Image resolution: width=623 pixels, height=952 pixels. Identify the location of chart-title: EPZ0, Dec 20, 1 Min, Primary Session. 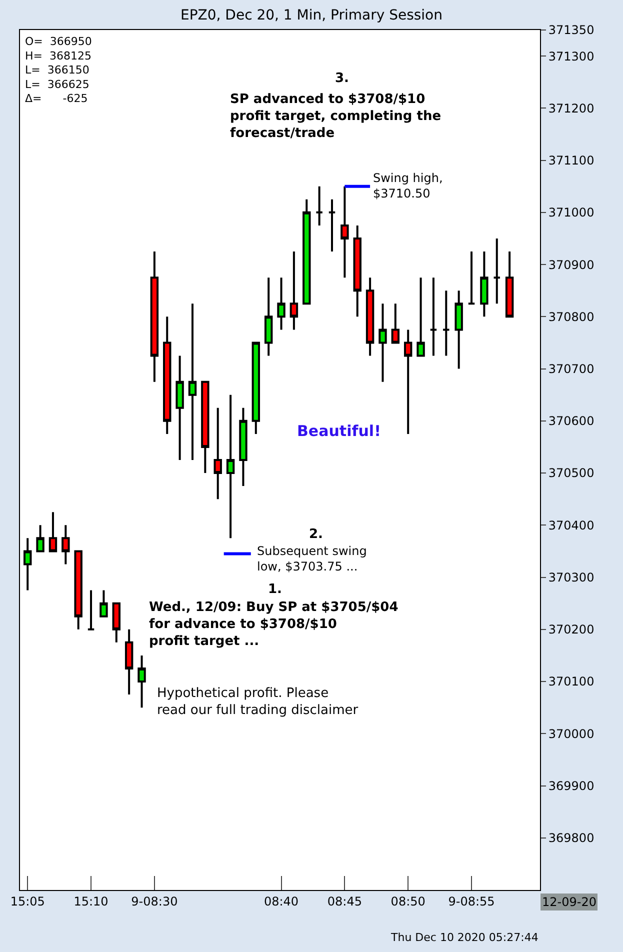
(311, 15).